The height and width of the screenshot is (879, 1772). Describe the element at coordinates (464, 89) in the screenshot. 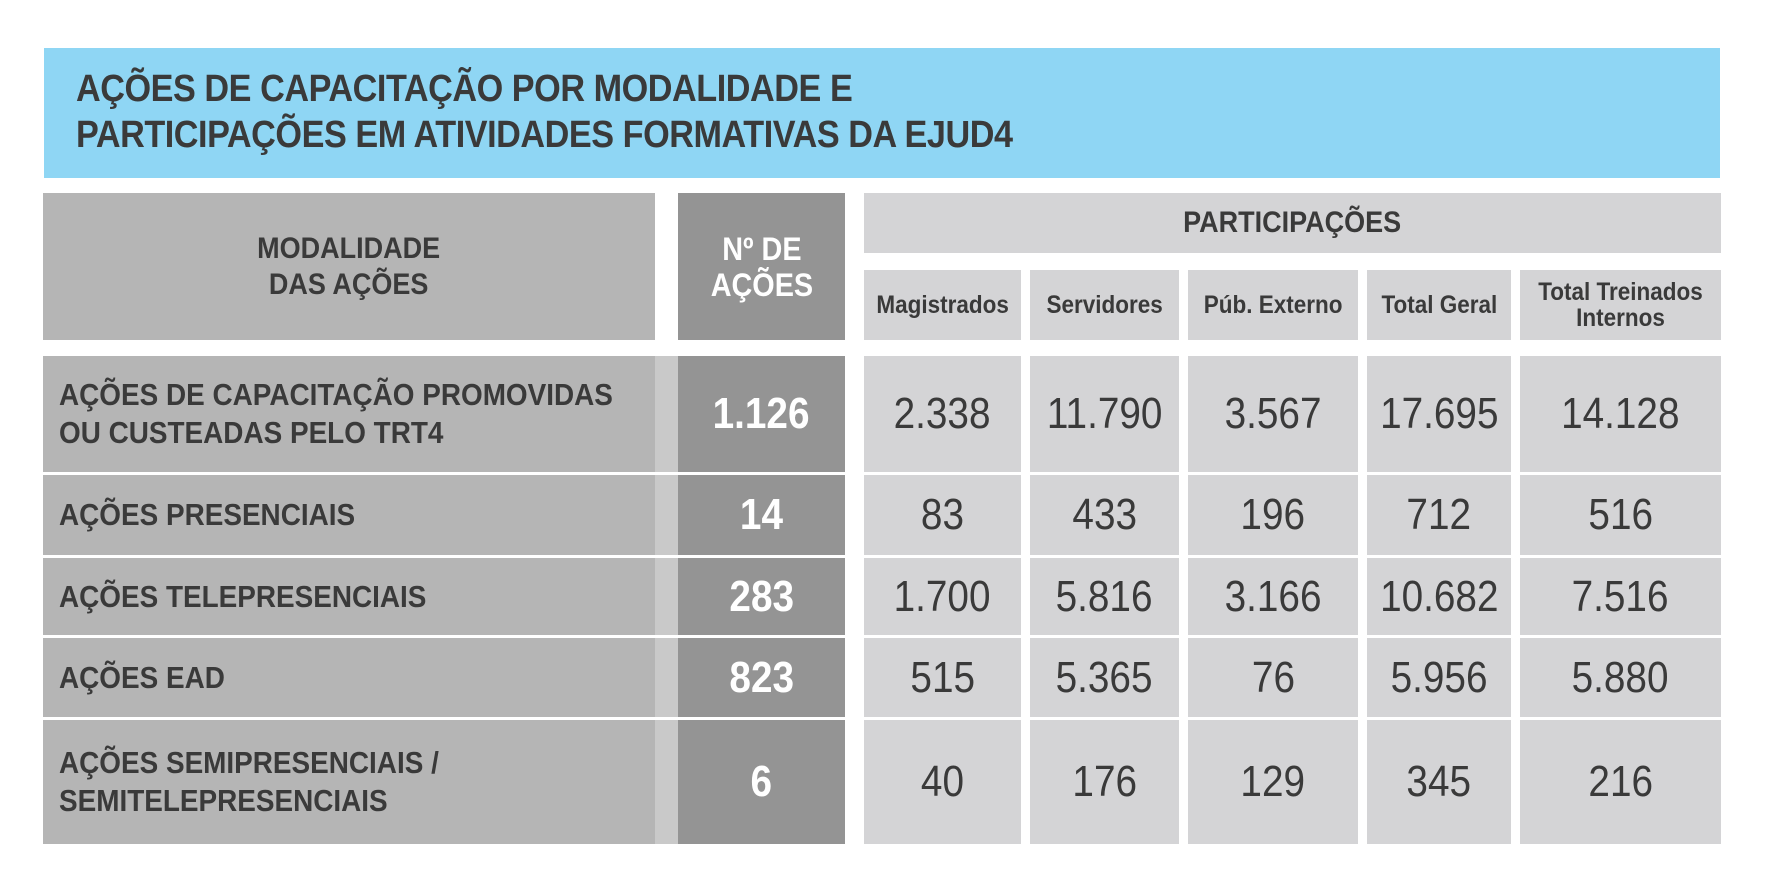

I see `title-line-1: AÇÕES DE CAPACITAÇÃO POR MODALIDADE E` at that location.